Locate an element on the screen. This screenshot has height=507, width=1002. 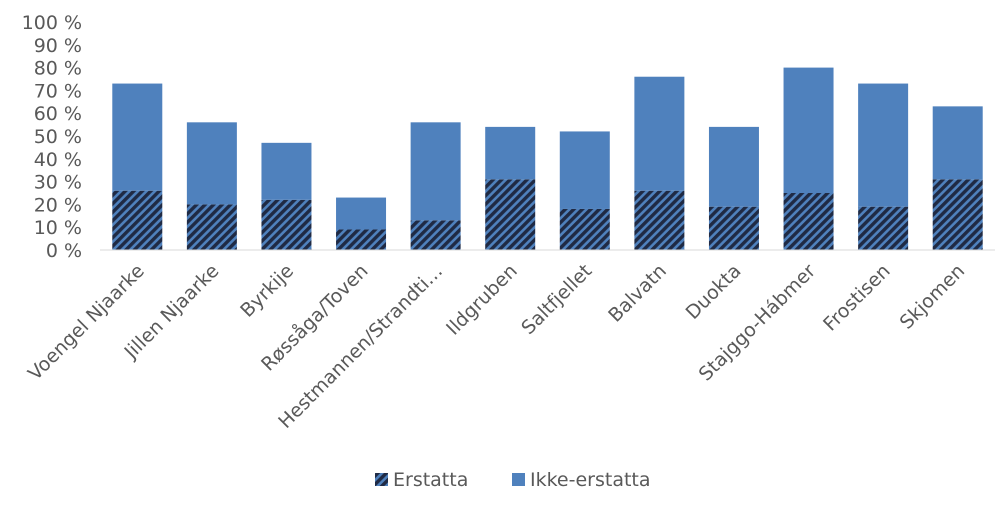
legend: Erstatta Ikke-erstatta is located at coordinates (513, 480).